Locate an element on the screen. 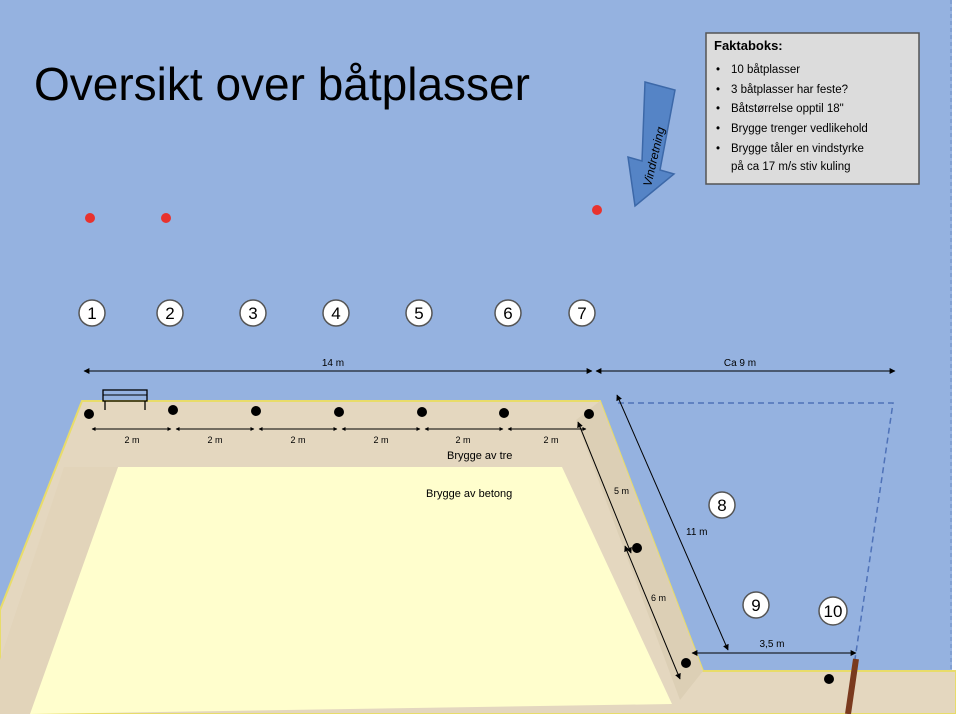 The width and height of the screenshot is (956, 714). factbox-heading: Faktaboks: is located at coordinates (748, 45).